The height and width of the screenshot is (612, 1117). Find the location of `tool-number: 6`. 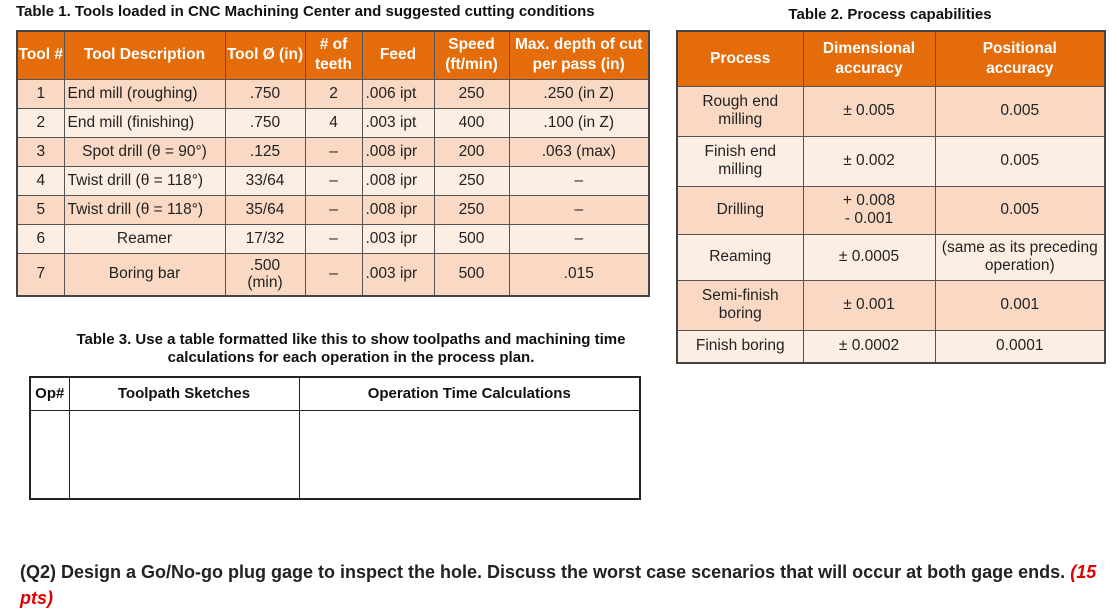

tool-number: 6 is located at coordinates (40, 238).